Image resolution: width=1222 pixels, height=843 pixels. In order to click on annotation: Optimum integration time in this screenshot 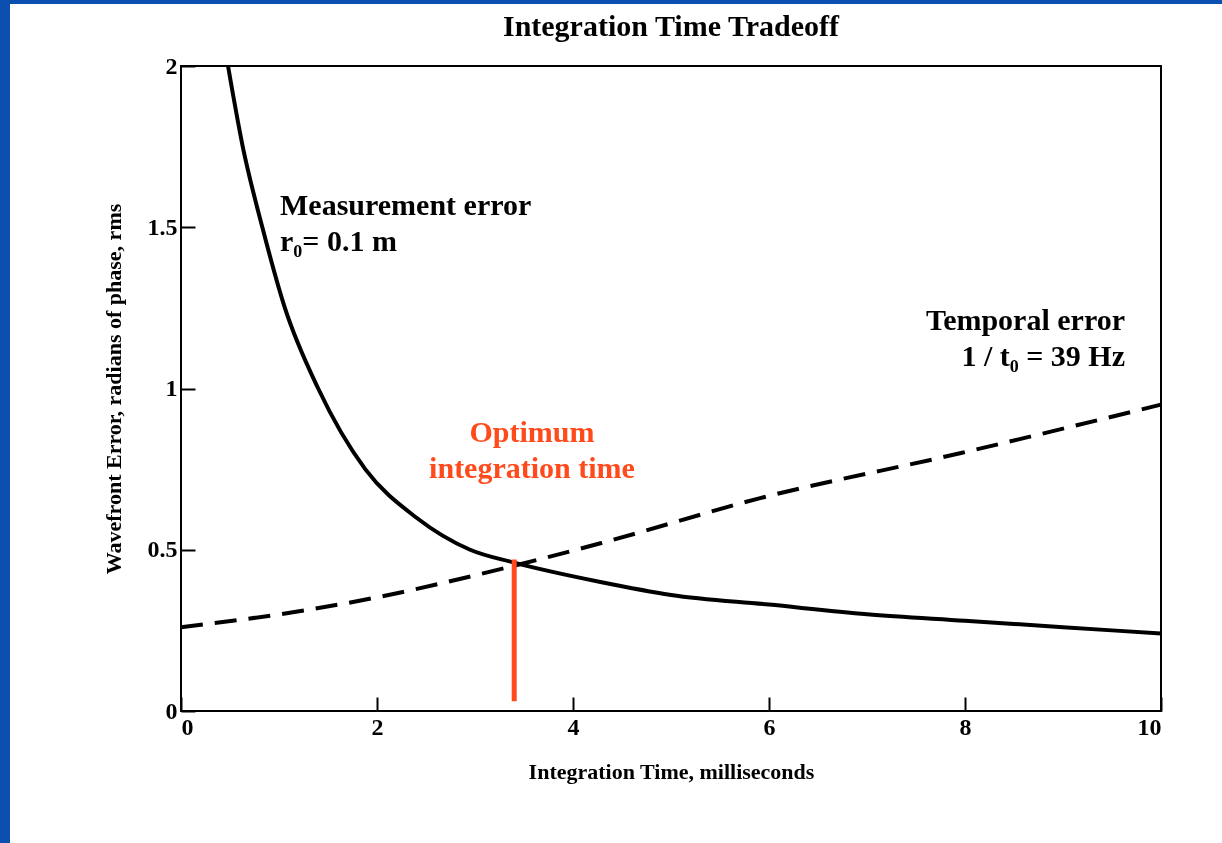, I will do `click(532, 449)`.